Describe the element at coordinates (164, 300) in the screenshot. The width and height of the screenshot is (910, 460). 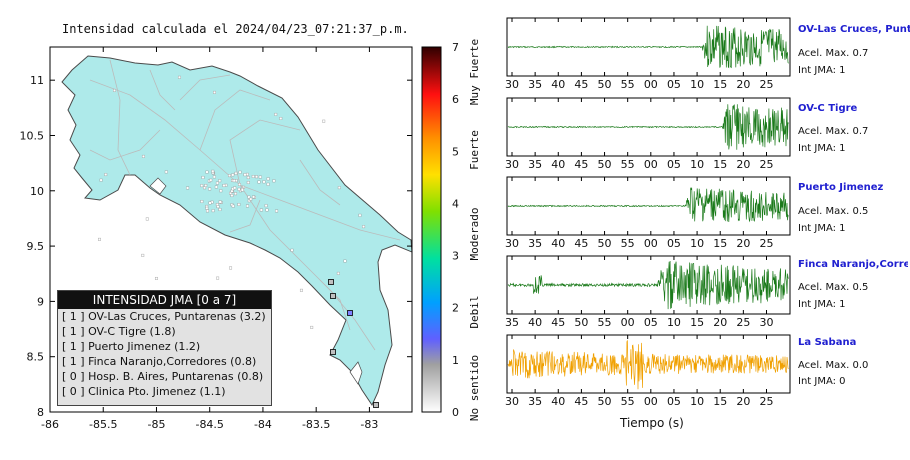
I see `legend-title: INTENSIDAD JMA [0 a 7]` at that location.